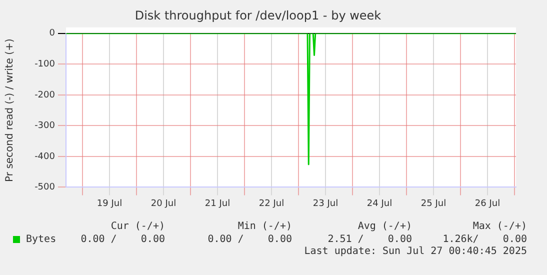  I want to click on x-tick-label: 21 Jul, so click(217, 203).